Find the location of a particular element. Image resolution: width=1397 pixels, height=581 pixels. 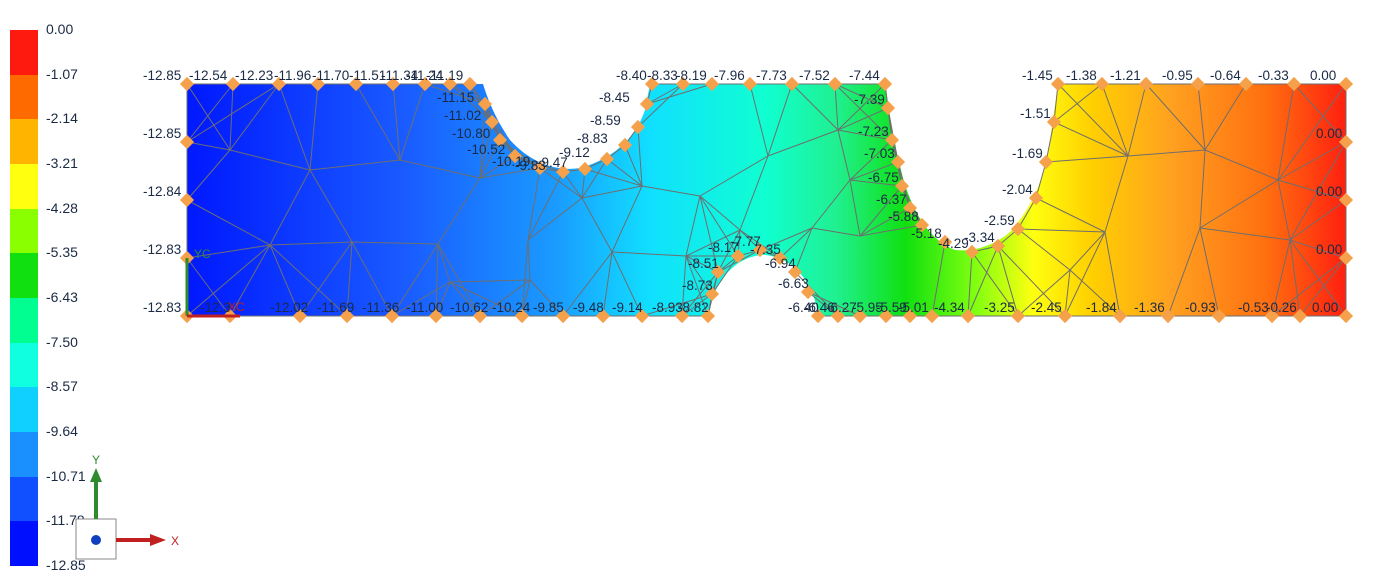

node-value-label: -6.46 is located at coordinates (819, 307).